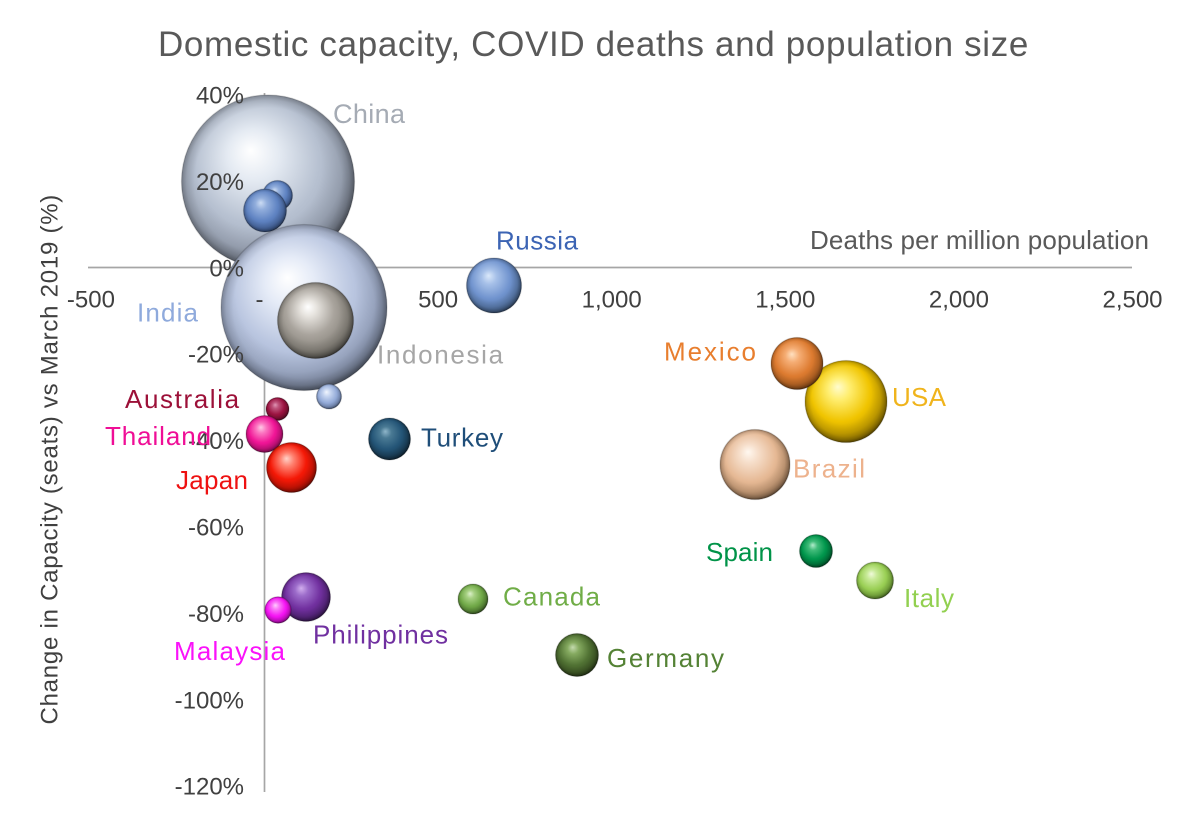  What do you see at coordinates (739, 552) in the screenshot?
I see `svg-text: Spain` at bounding box center [739, 552].